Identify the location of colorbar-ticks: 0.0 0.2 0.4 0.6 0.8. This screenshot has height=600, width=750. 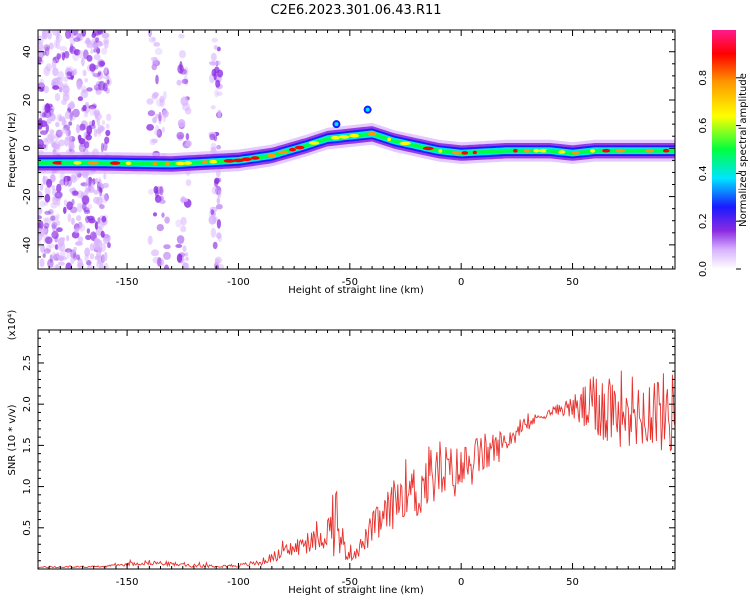
(719, 173).